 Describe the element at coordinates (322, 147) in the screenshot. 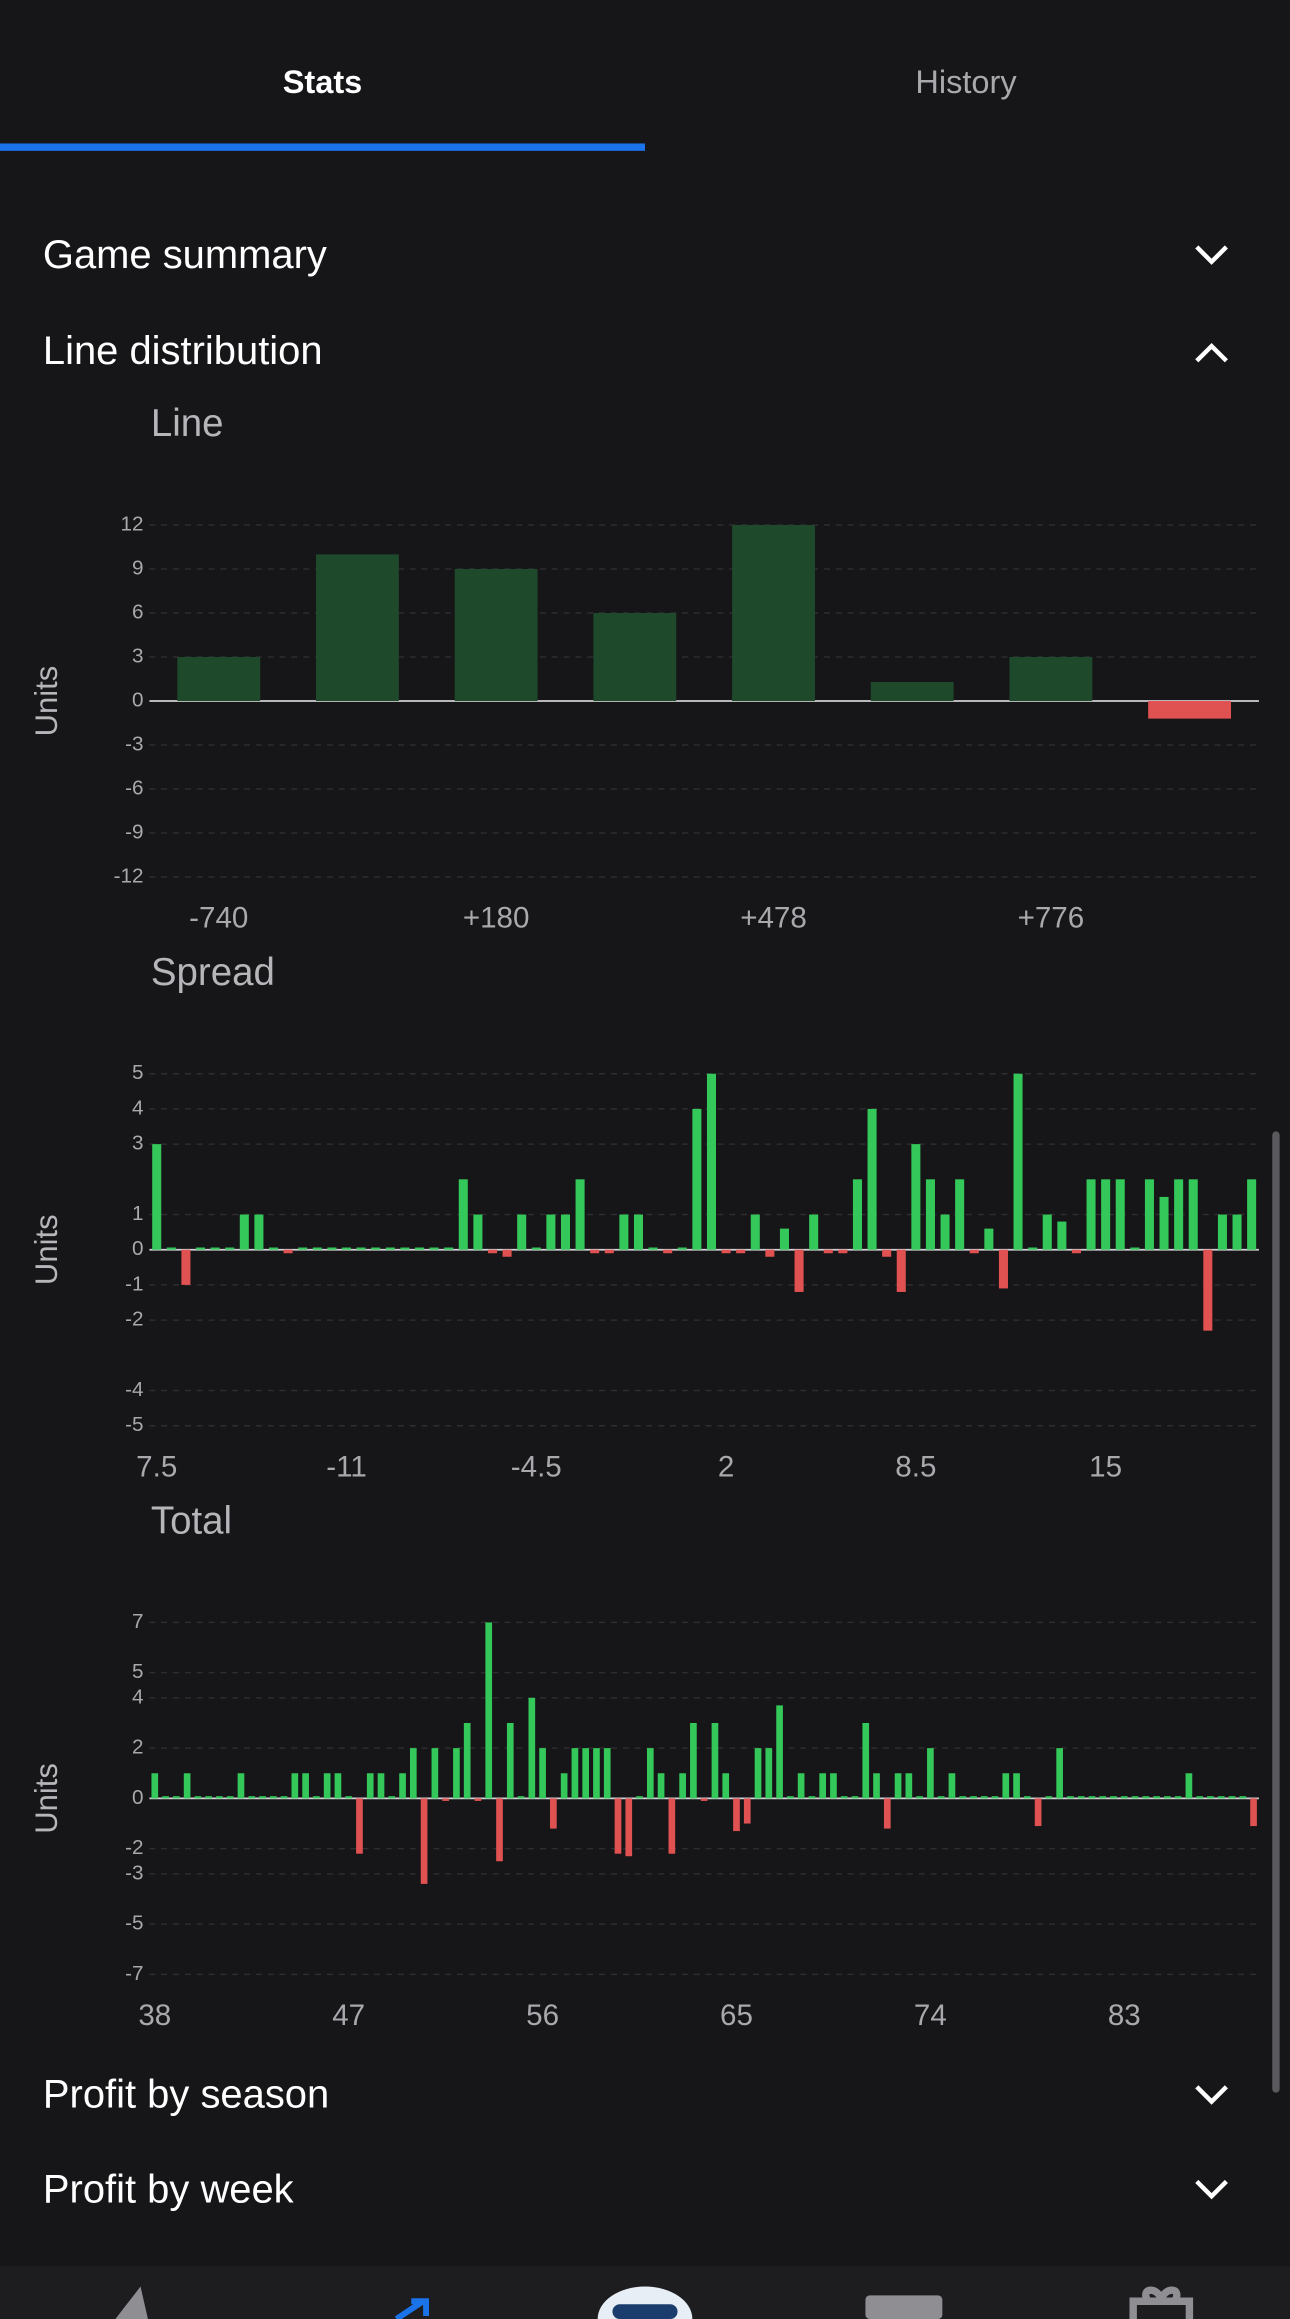

I see `tab-indicator` at that location.